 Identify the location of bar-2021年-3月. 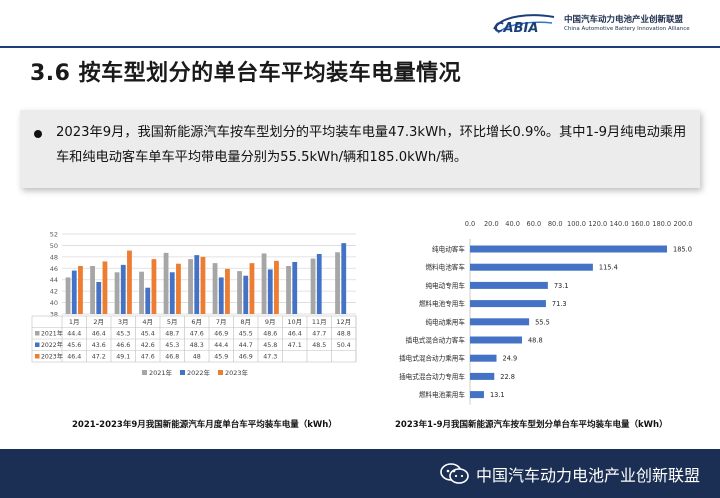
(117, 293).